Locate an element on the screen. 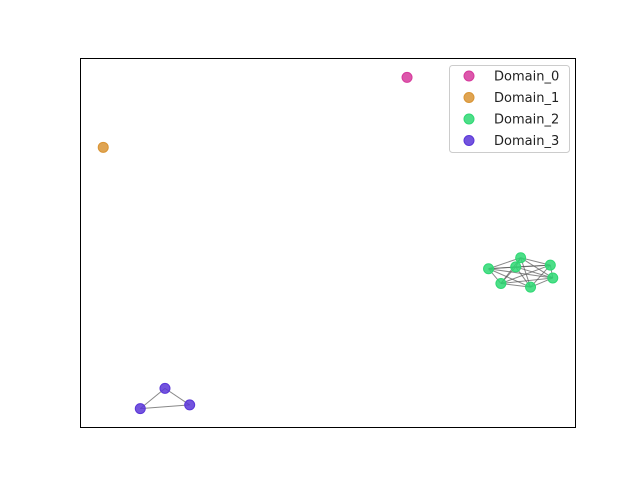 This screenshot has height=480, width=640. legend: Domain_0 Domain_1 Domain_2 Domain_3 is located at coordinates (509, 109).